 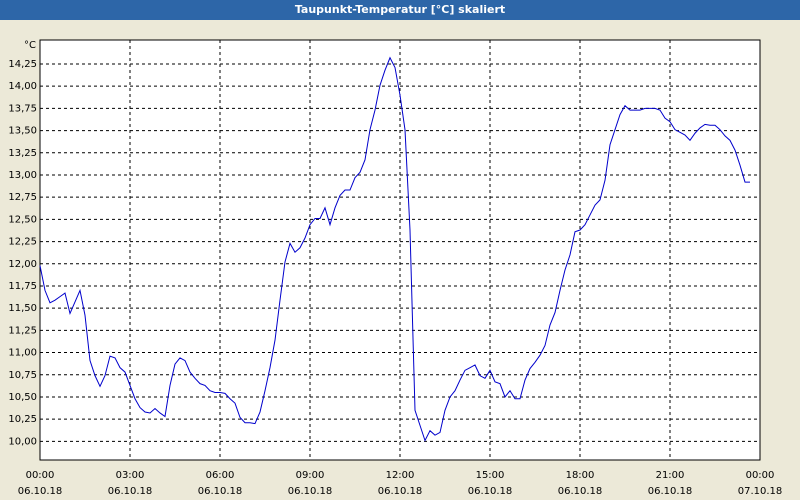 What do you see at coordinates (22, 330) in the screenshot?
I see `y-tick-label: 11,25` at bounding box center [22, 330].